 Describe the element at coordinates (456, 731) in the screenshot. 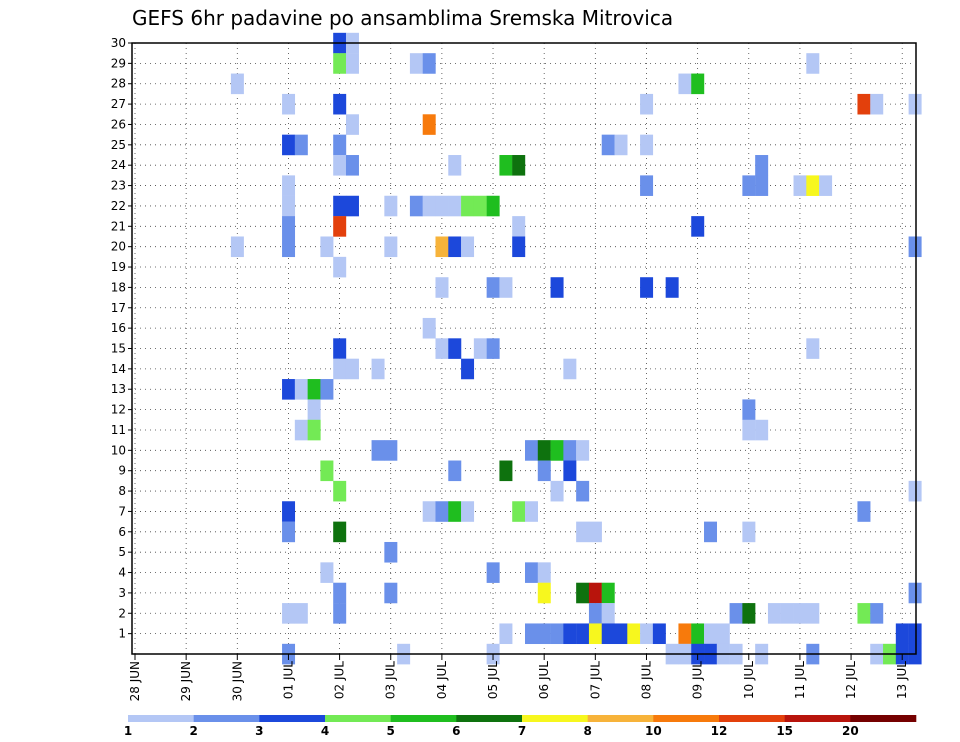

I see `legend-label: 6` at that location.